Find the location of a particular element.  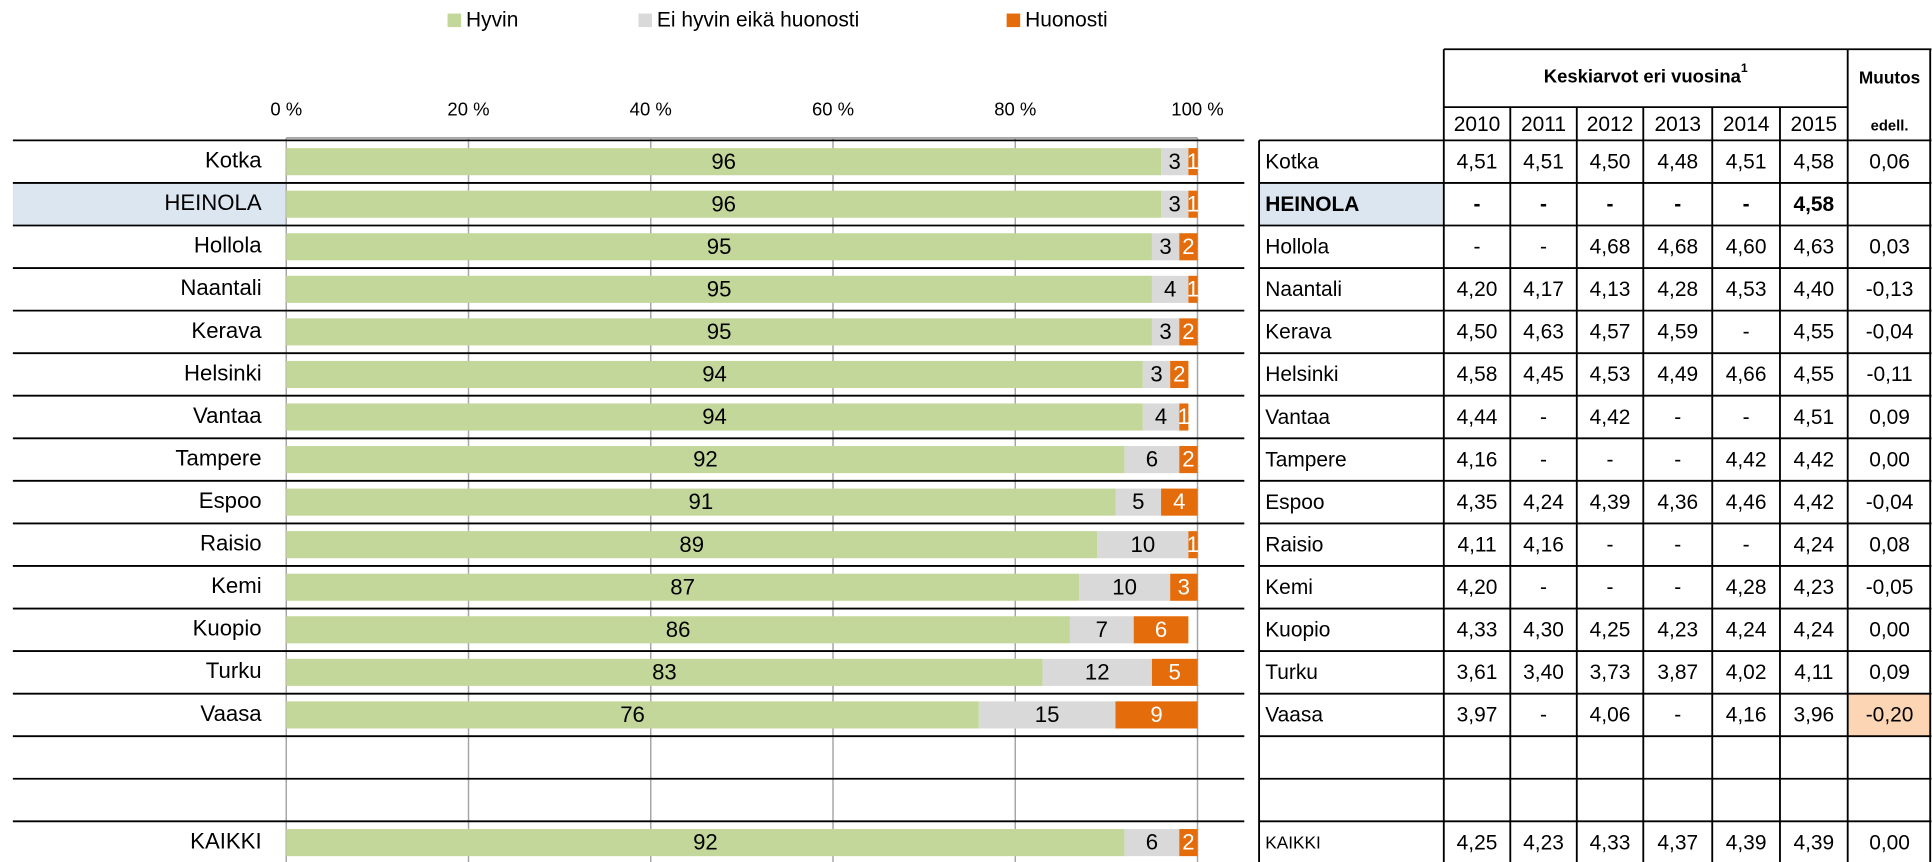

category-label: Naantali is located at coordinates (220, 287).